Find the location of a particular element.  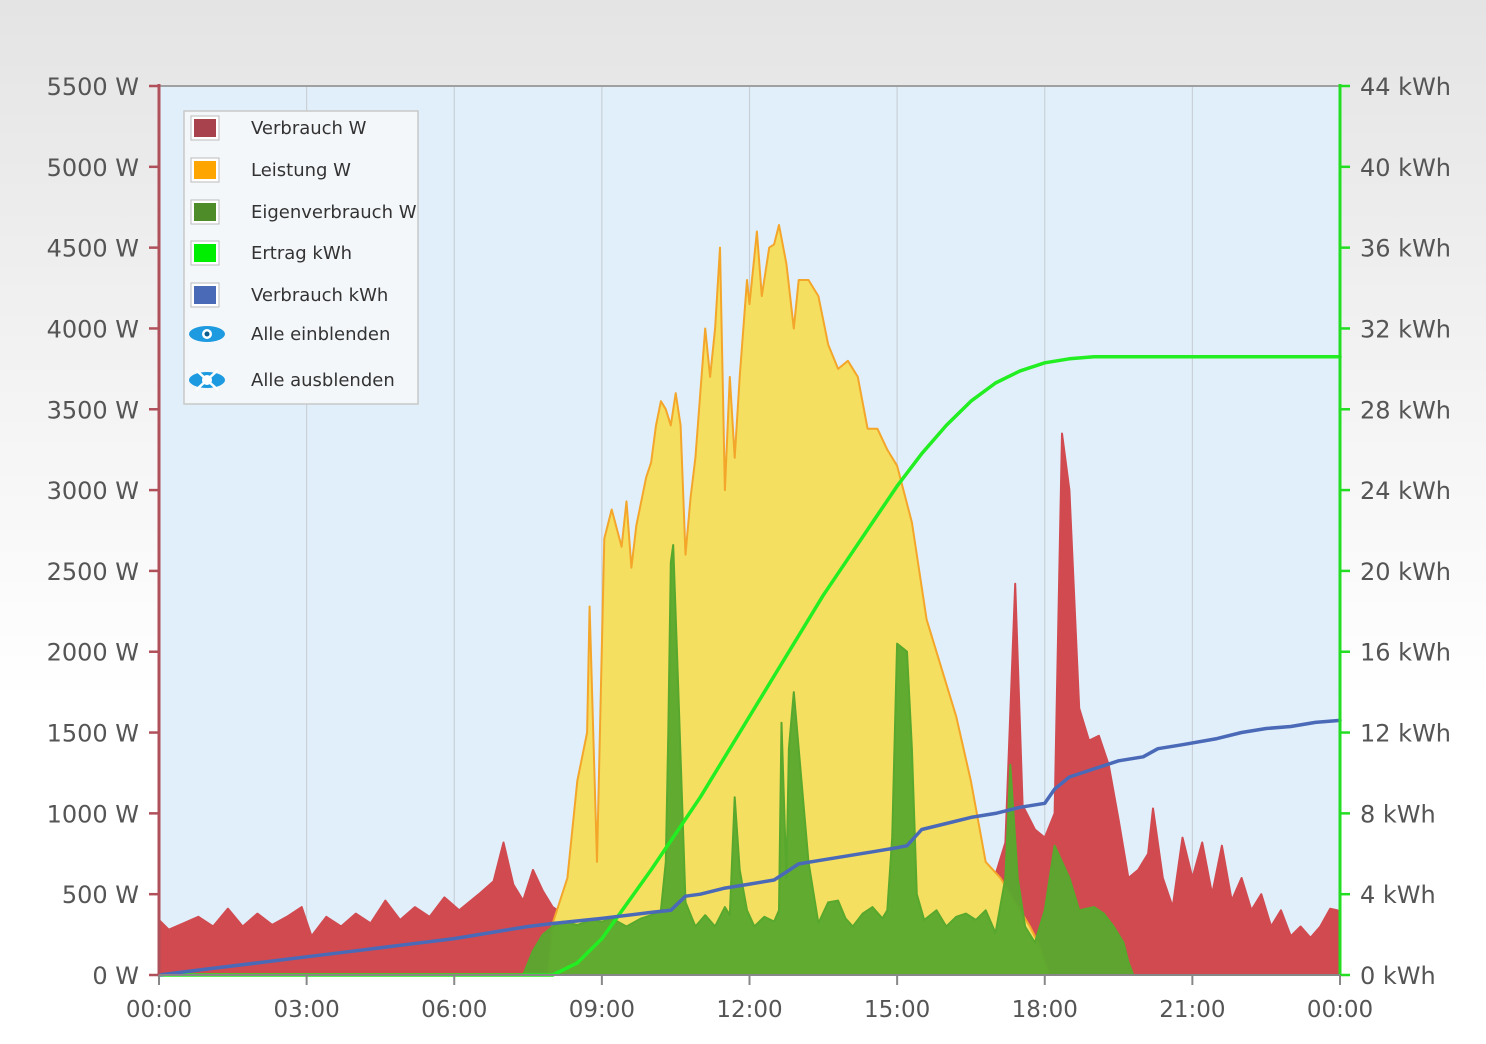

legend-item-eigenverbrauch-w: Eigenverbrauch W is located at coordinates (303, 212).